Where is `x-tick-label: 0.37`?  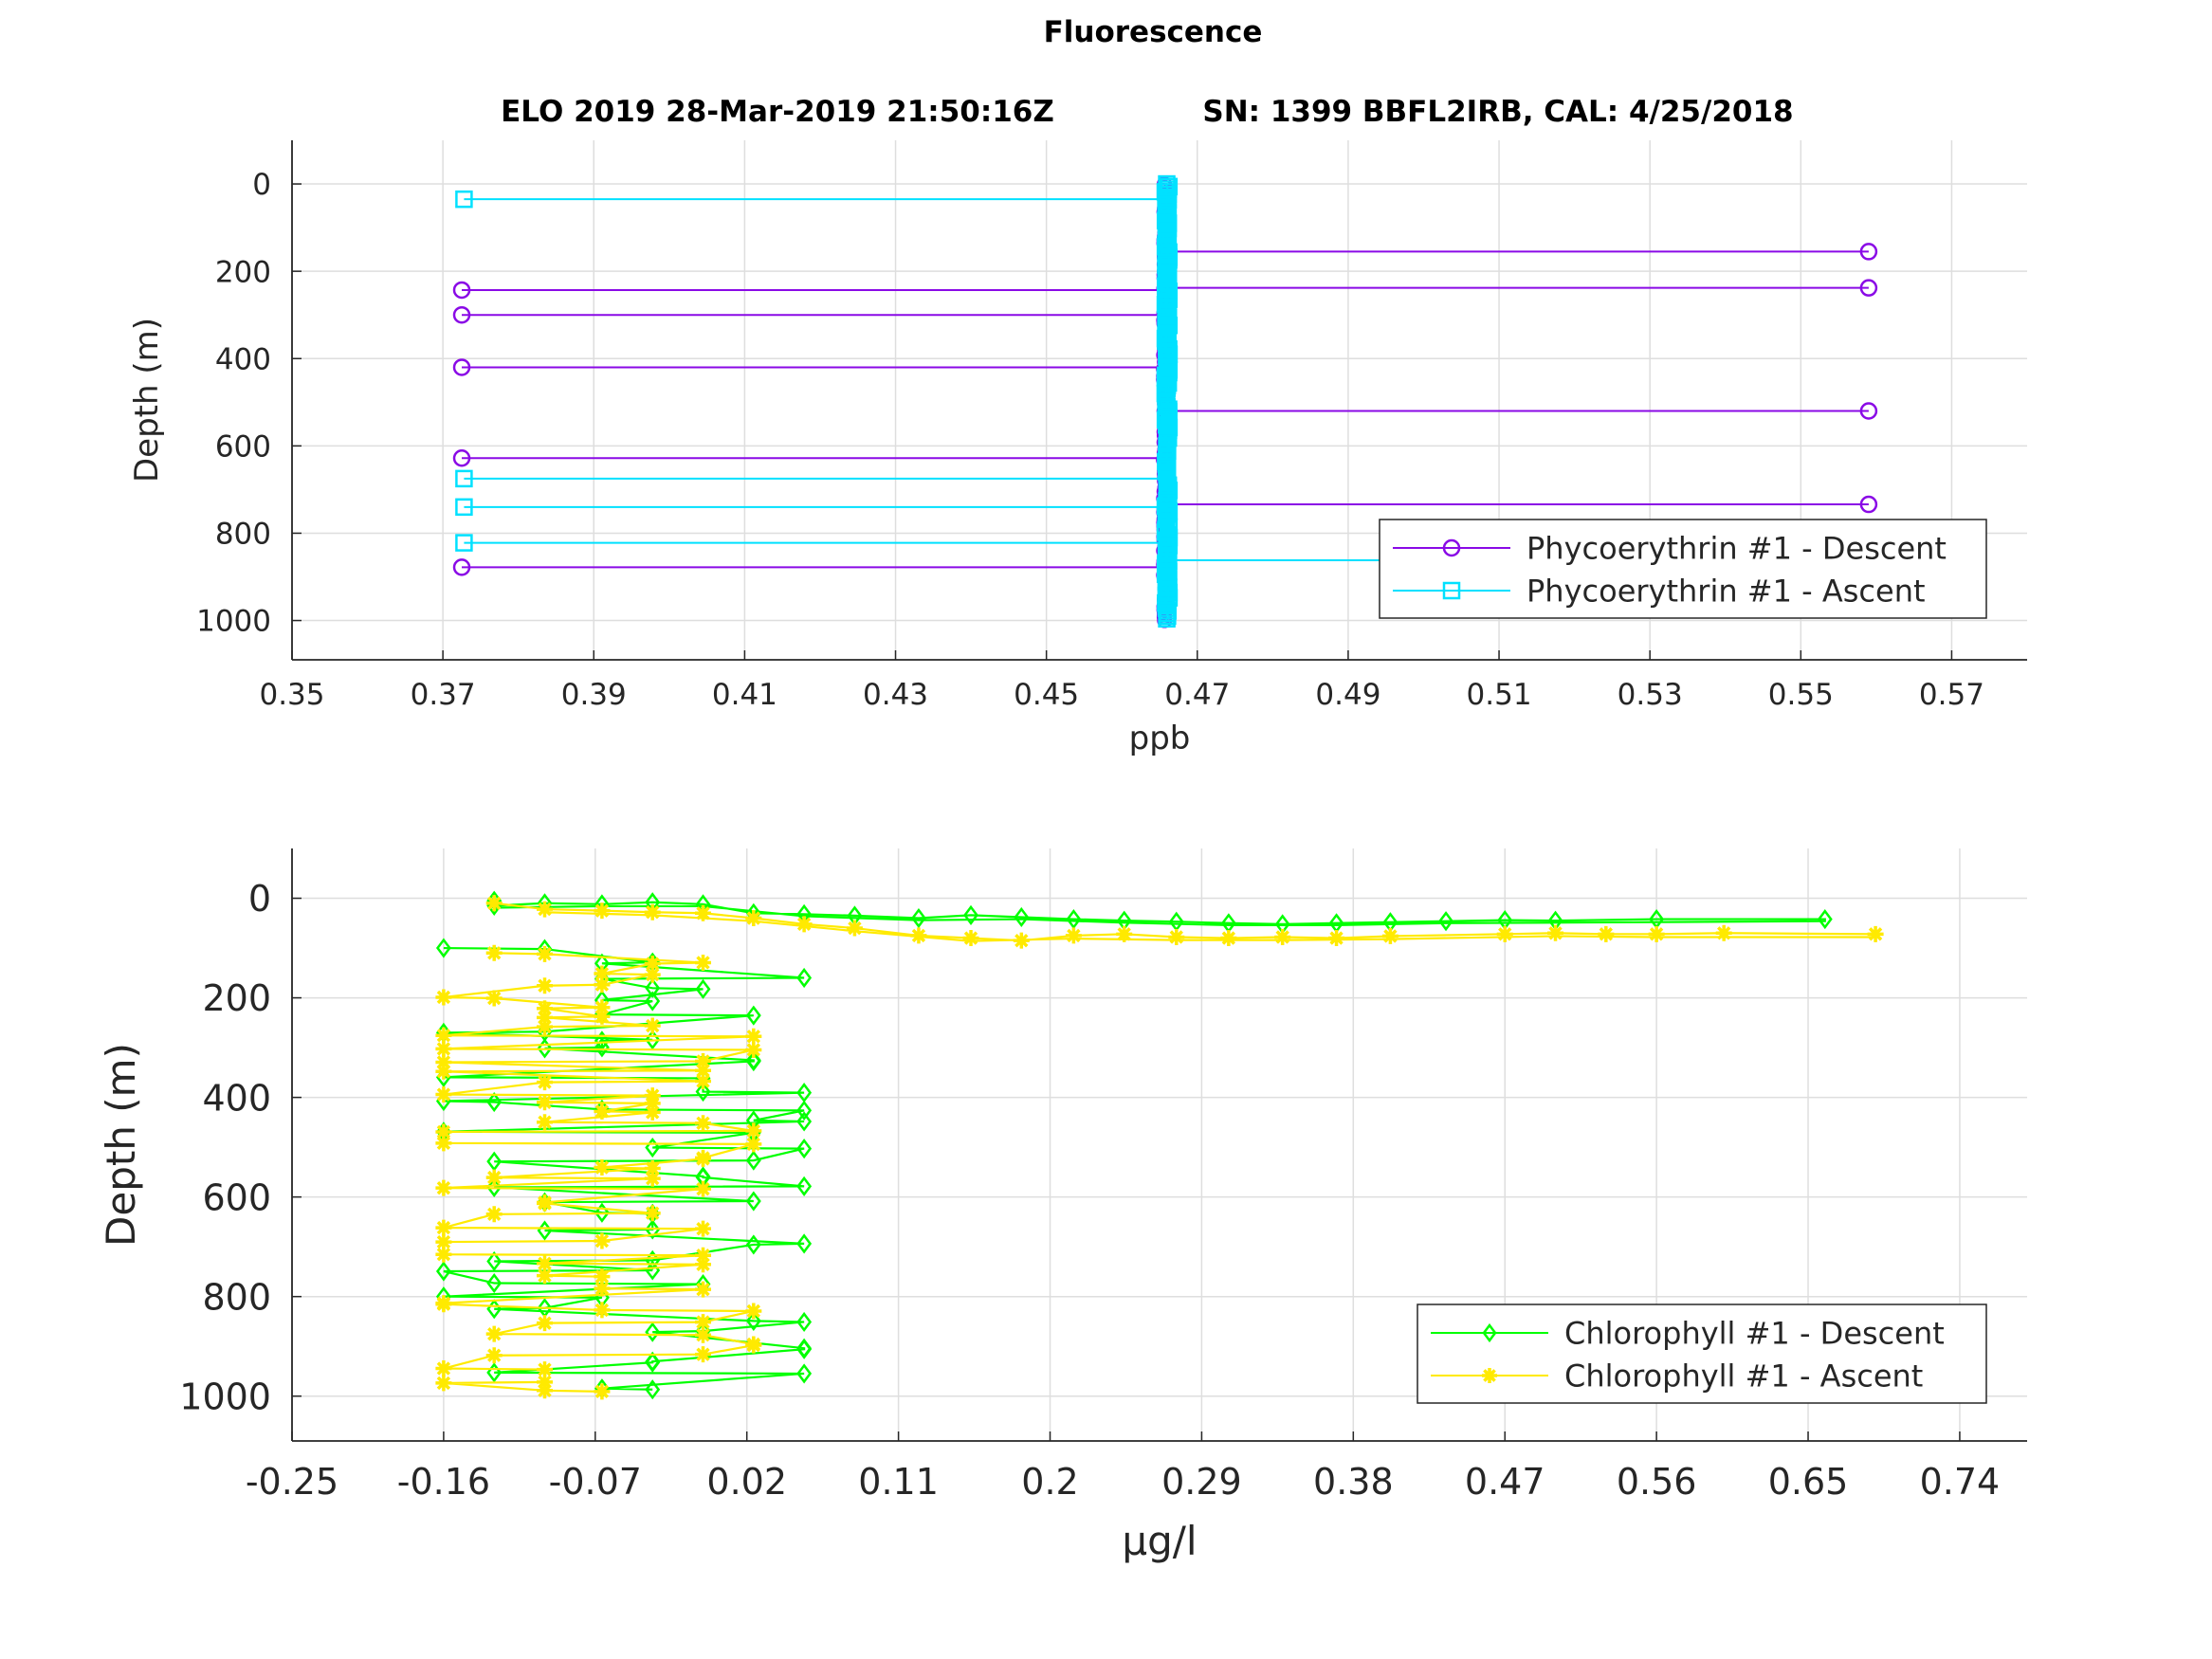
x-tick-label: 0.37 is located at coordinates (443, 695).